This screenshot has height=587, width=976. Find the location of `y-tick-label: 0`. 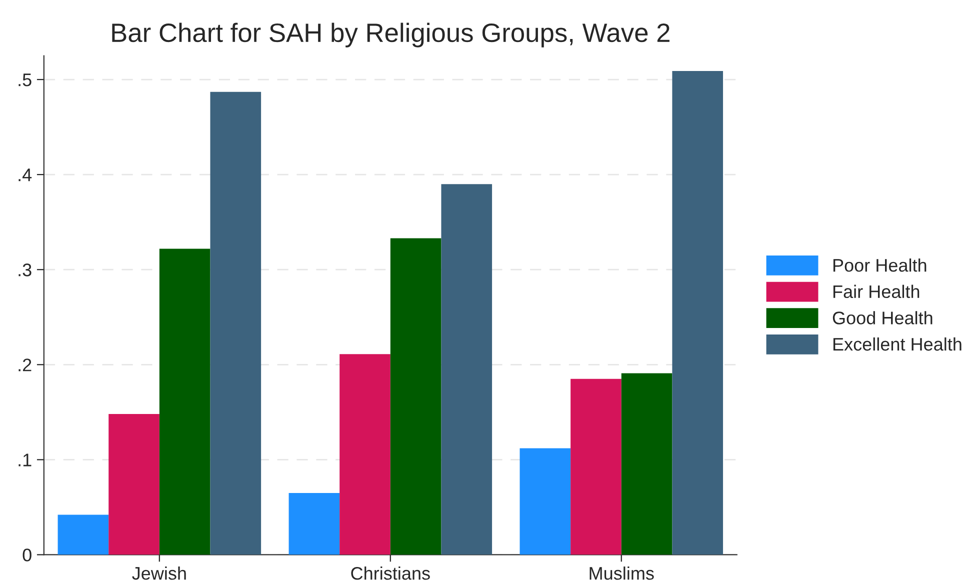

y-tick-label: 0 is located at coordinates (27, 555).